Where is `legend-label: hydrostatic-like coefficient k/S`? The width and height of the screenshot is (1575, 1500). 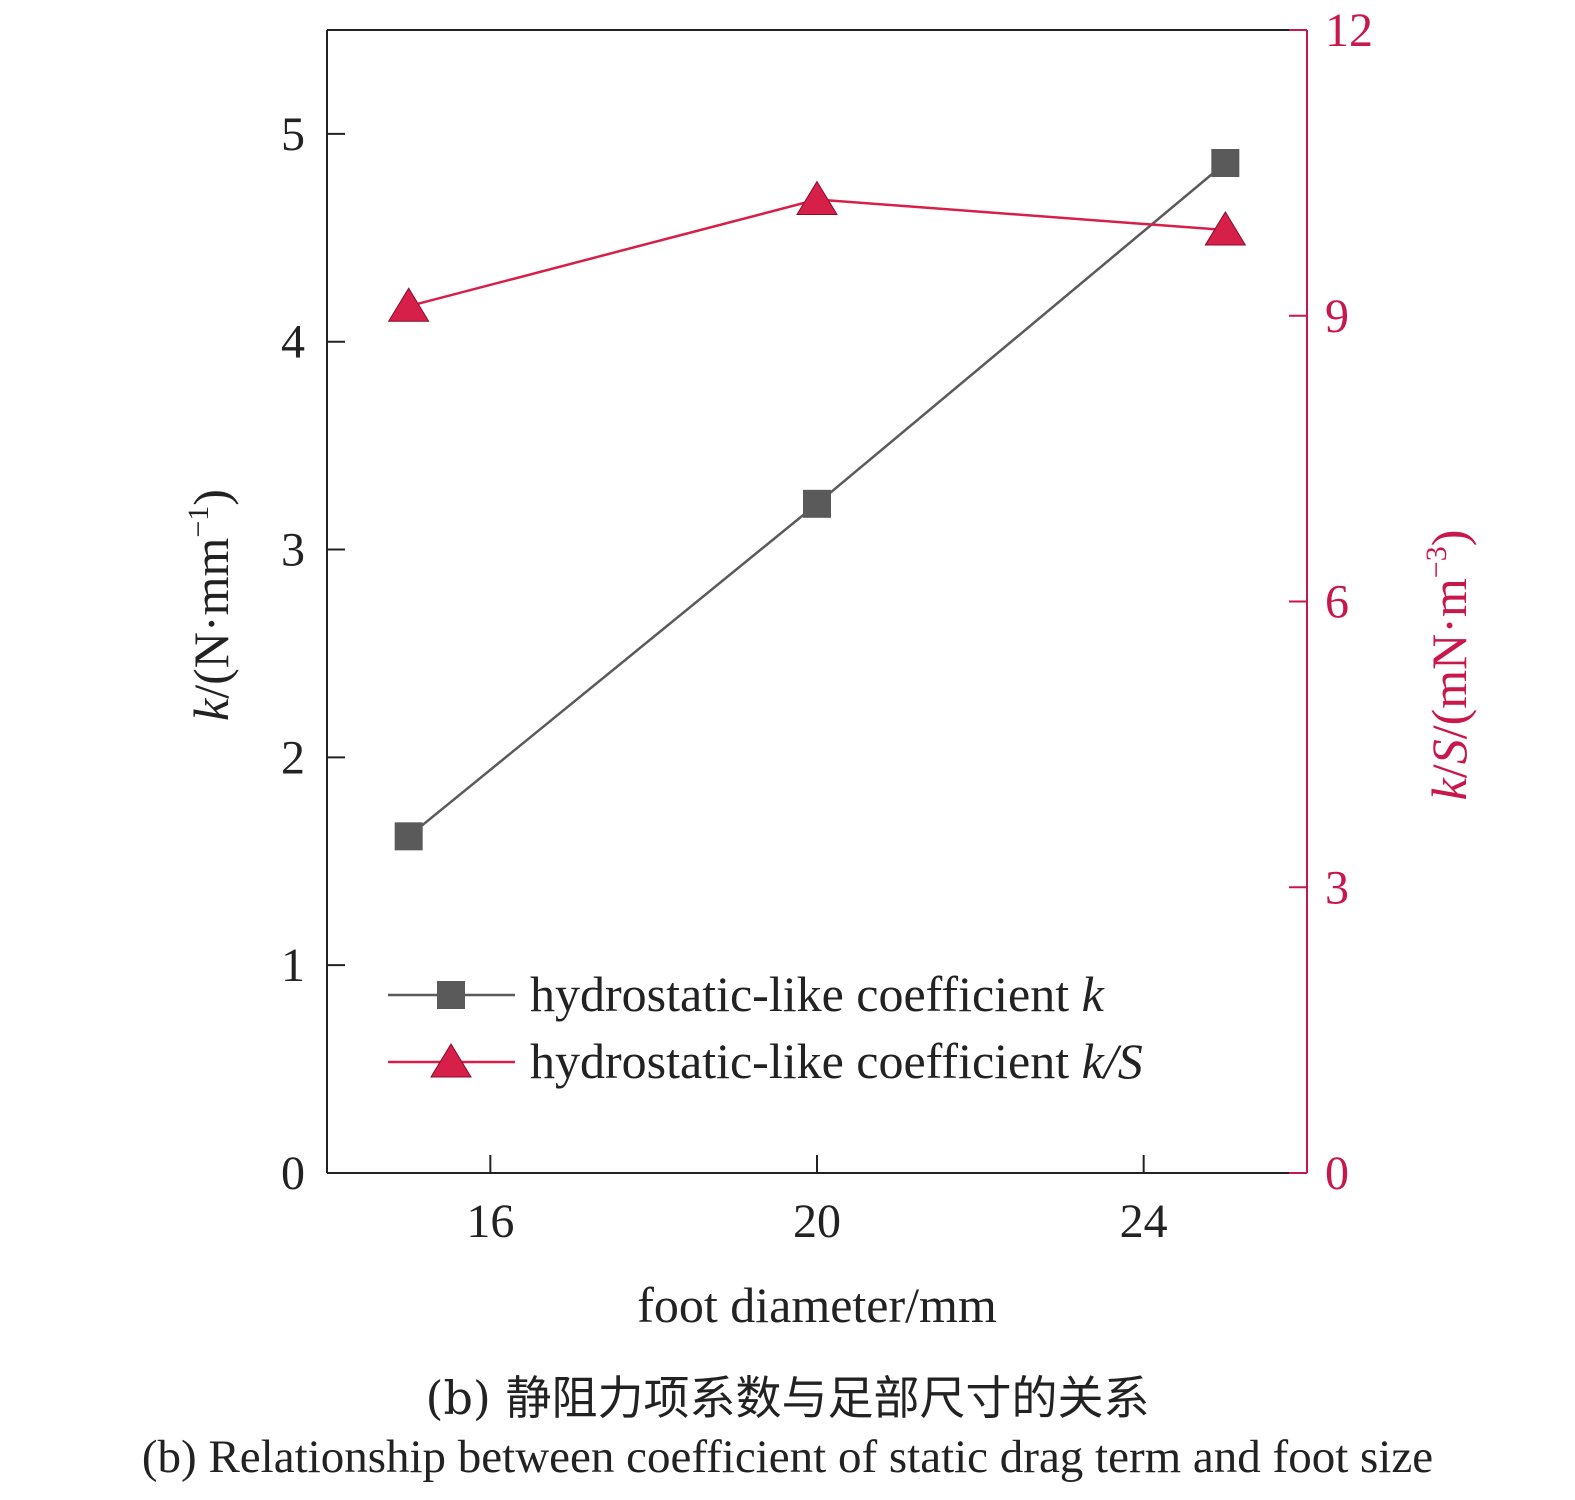
legend-label: hydrostatic-like coefficient k/S is located at coordinates (836, 1061).